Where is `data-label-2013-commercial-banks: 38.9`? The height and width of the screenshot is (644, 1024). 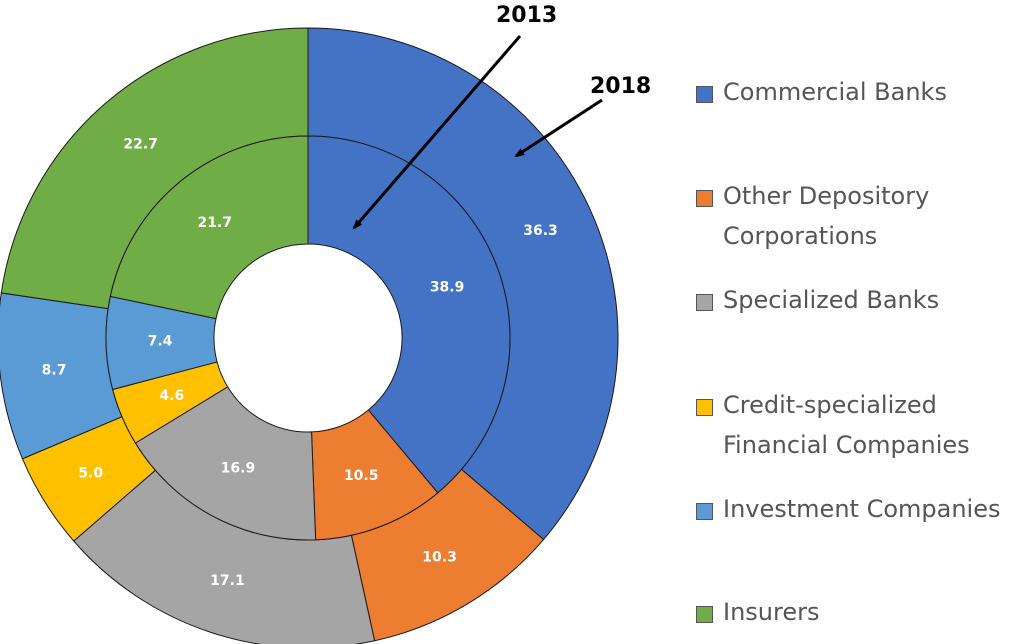 data-label-2013-commercial-banks: 38.9 is located at coordinates (447, 287).